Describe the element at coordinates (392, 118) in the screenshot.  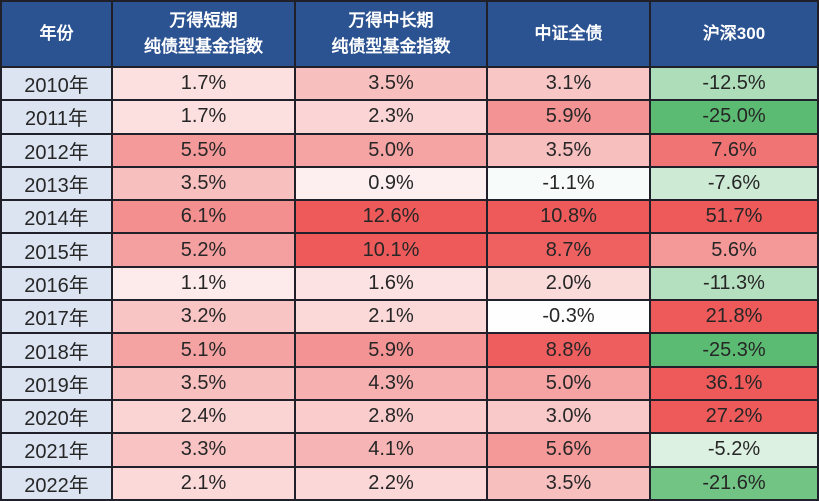
I see `value-cell: 2.3%` at that location.